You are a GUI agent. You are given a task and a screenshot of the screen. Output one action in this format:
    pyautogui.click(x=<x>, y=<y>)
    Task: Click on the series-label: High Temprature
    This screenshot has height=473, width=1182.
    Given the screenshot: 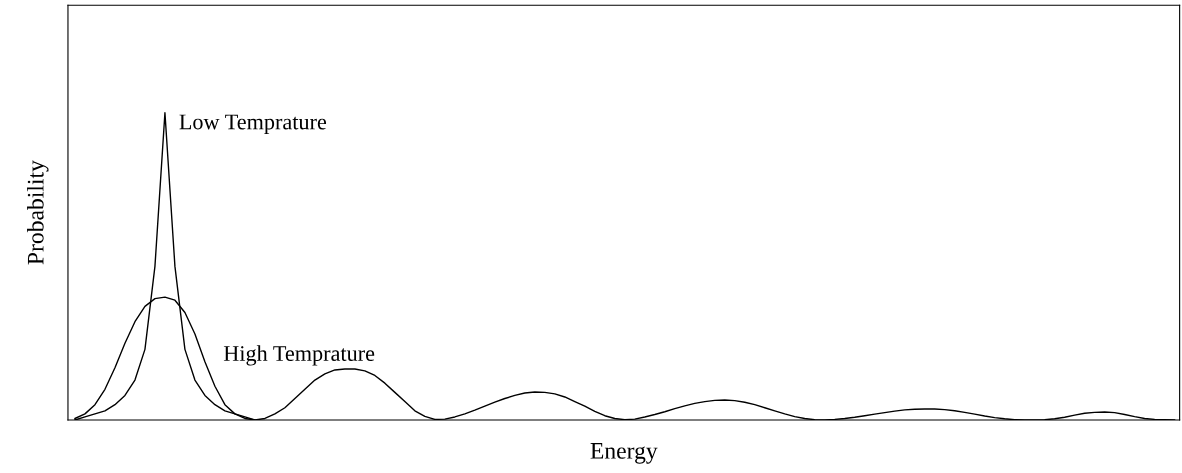 What is the action you would take?
    pyautogui.click(x=299, y=355)
    